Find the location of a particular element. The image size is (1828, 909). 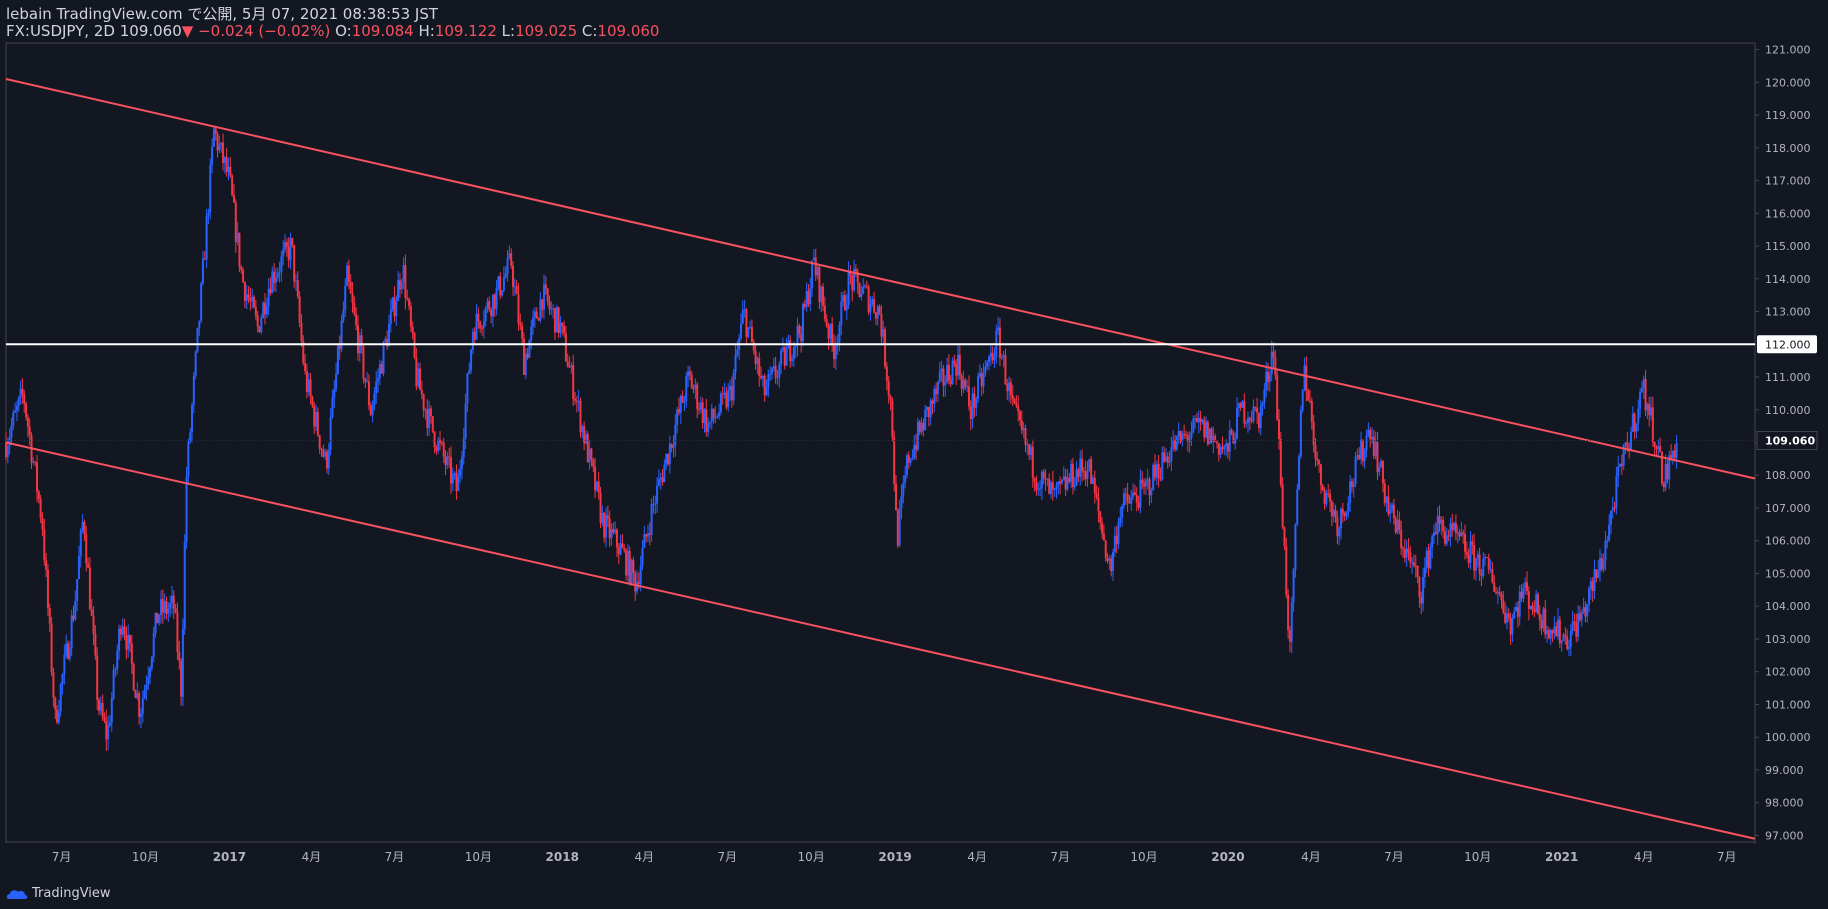

time-tick-label: 10月 is located at coordinates (1477, 857).